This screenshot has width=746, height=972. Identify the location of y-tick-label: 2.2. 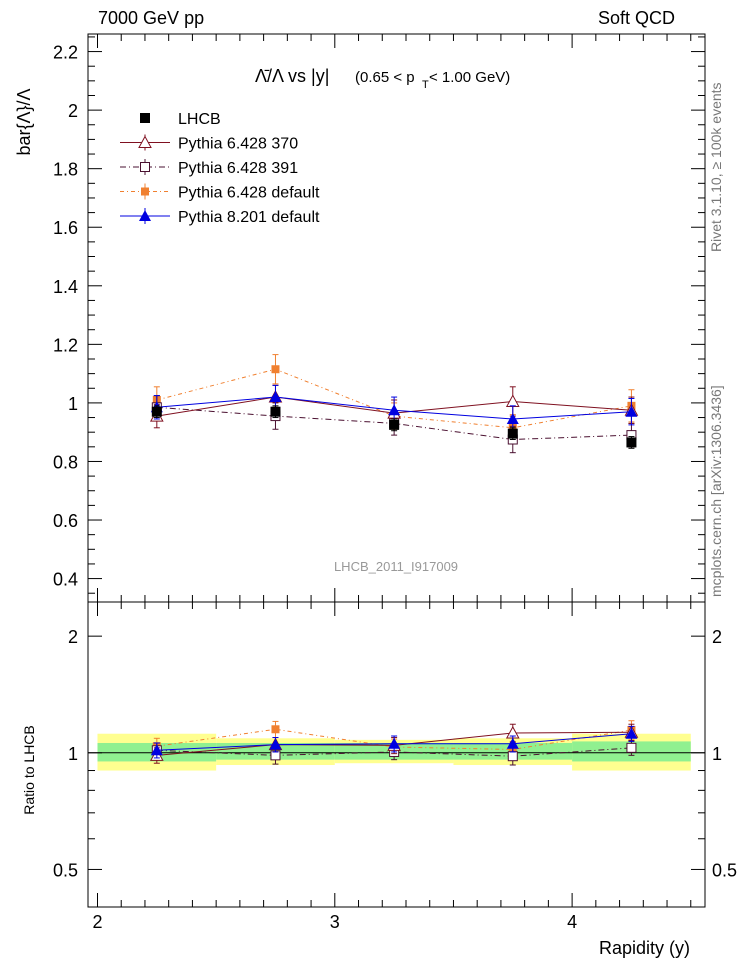
(65, 53).